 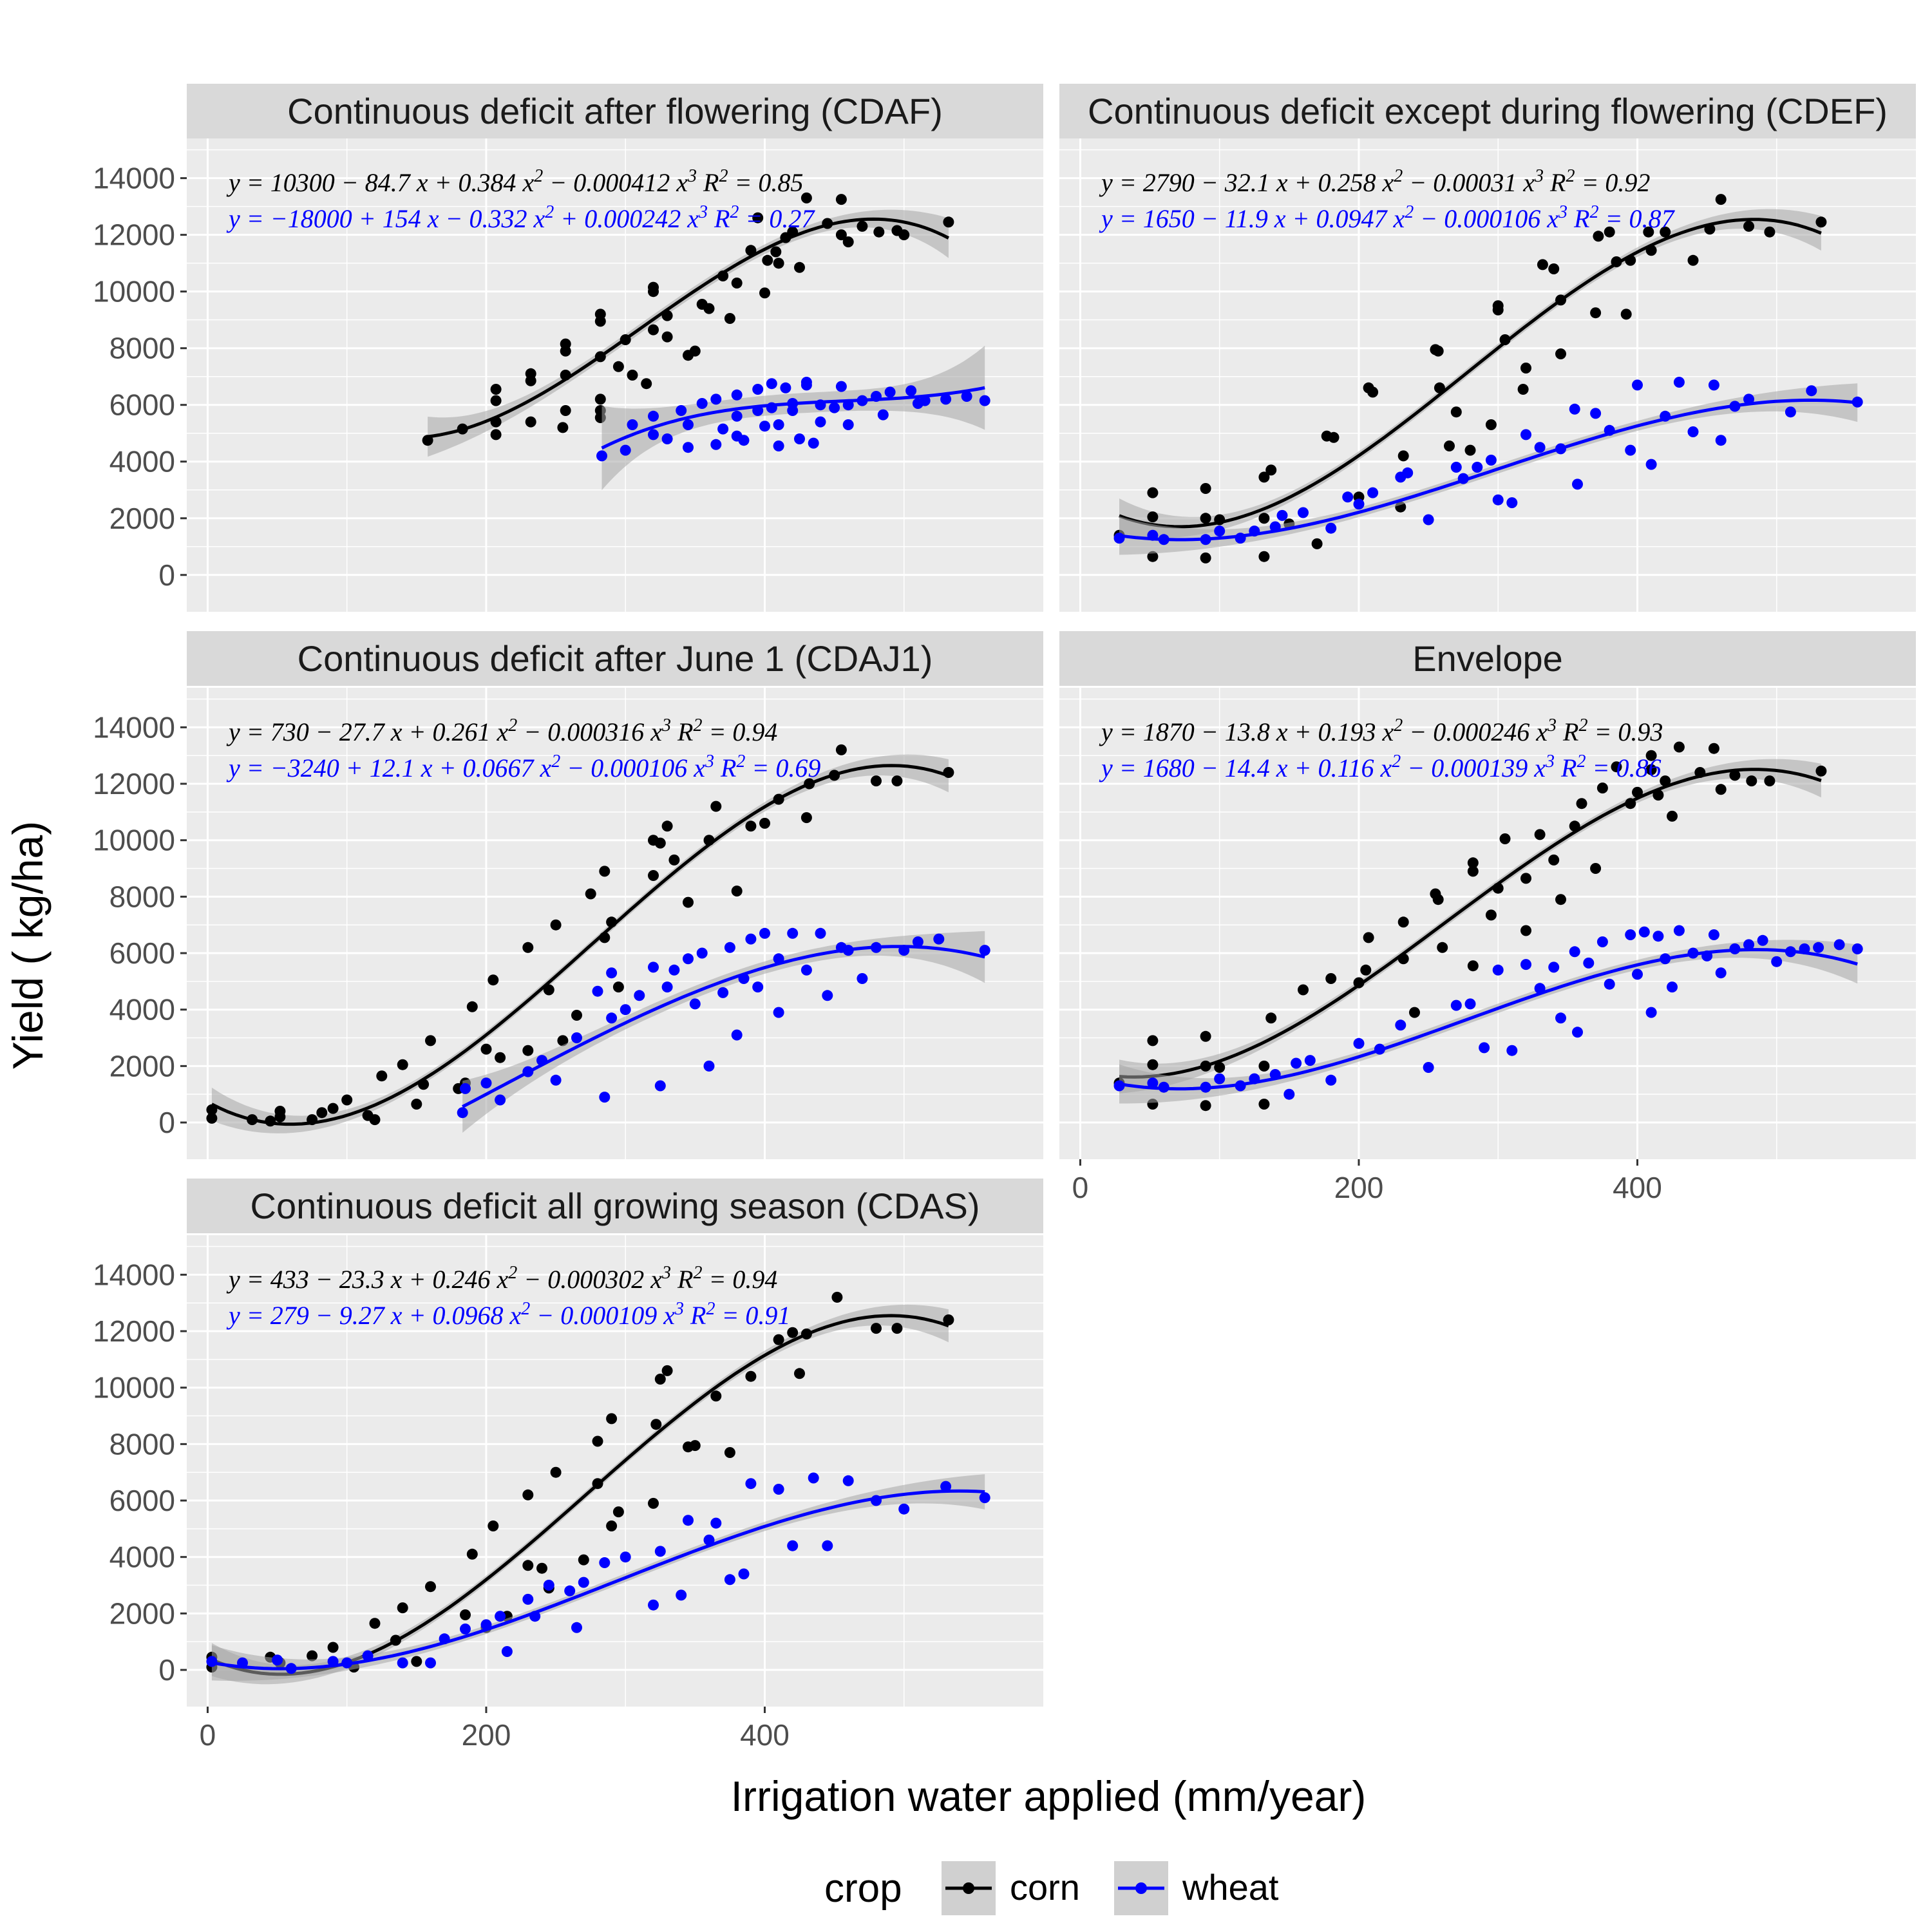 I want to click on equation-part: y = −3240 + 12.1 x + 0.0667 x, so click(x=388, y=767).